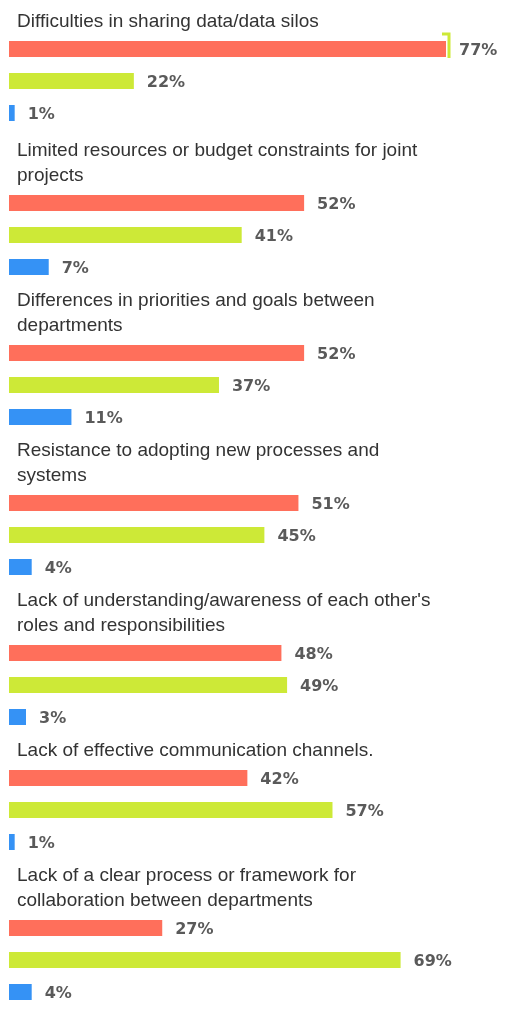 The width and height of the screenshot is (512, 1025). I want to click on data-label: 22%, so click(166, 81).